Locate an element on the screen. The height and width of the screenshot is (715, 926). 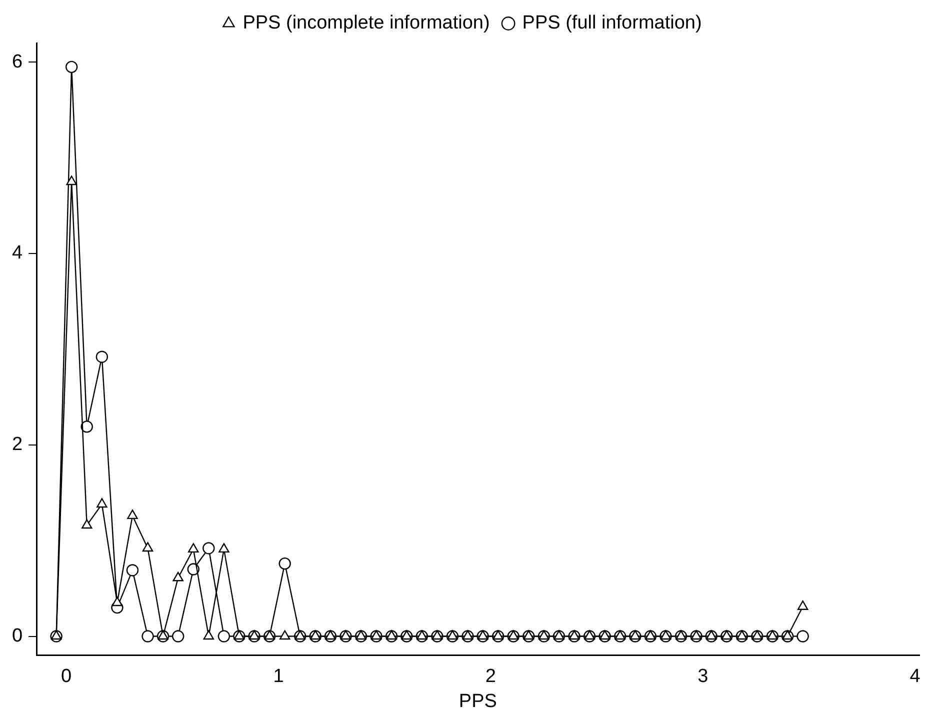
legend-label: PPS (full information) is located at coordinates (612, 23).